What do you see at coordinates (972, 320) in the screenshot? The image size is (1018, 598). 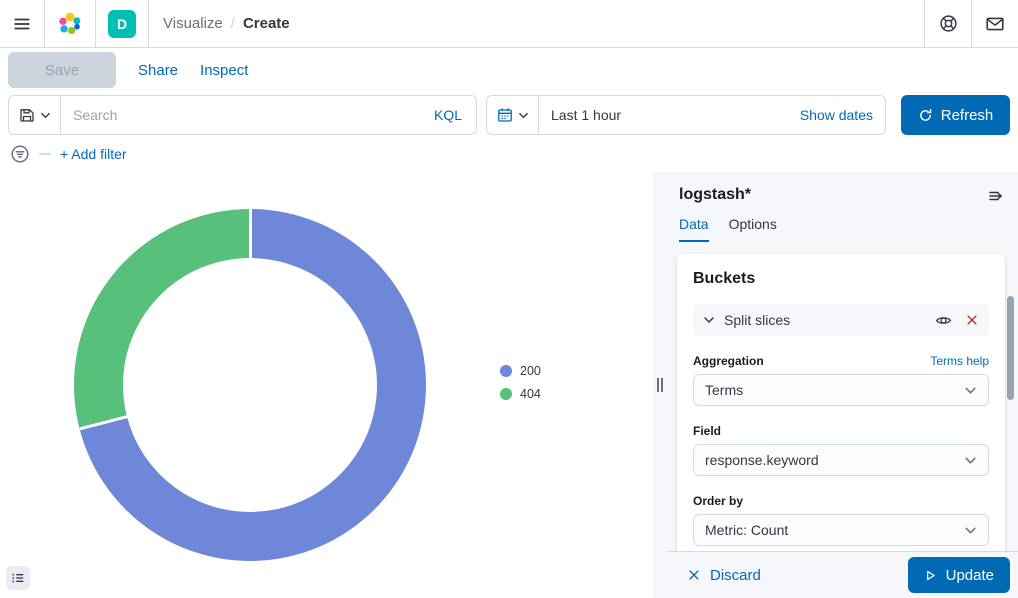 I see `remove-bucket-icon` at bounding box center [972, 320].